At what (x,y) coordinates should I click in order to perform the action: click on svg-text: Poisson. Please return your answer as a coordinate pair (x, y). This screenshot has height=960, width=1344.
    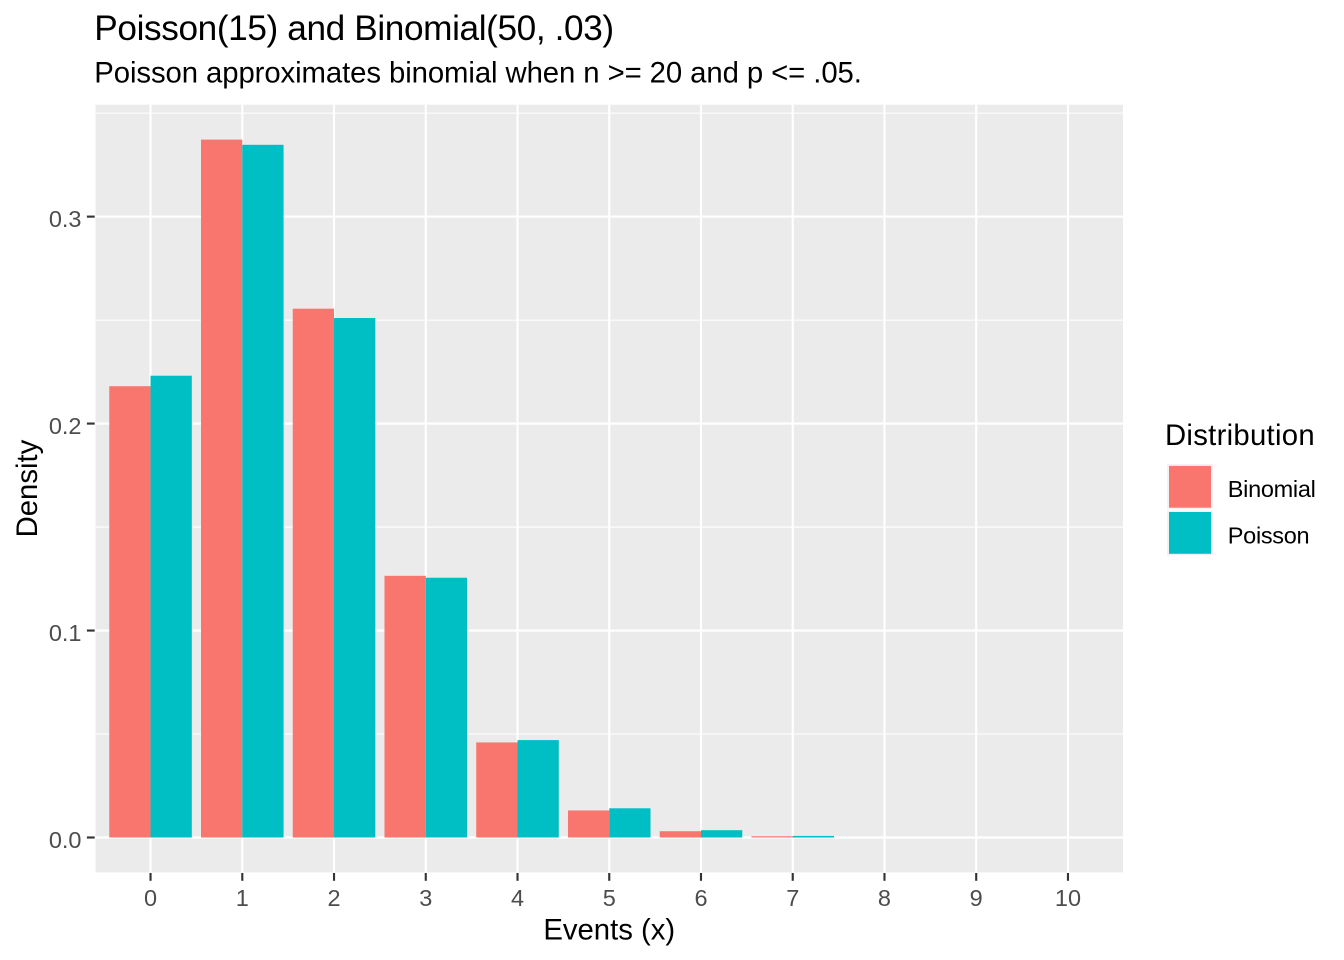
    Looking at the image, I should click on (1269, 536).